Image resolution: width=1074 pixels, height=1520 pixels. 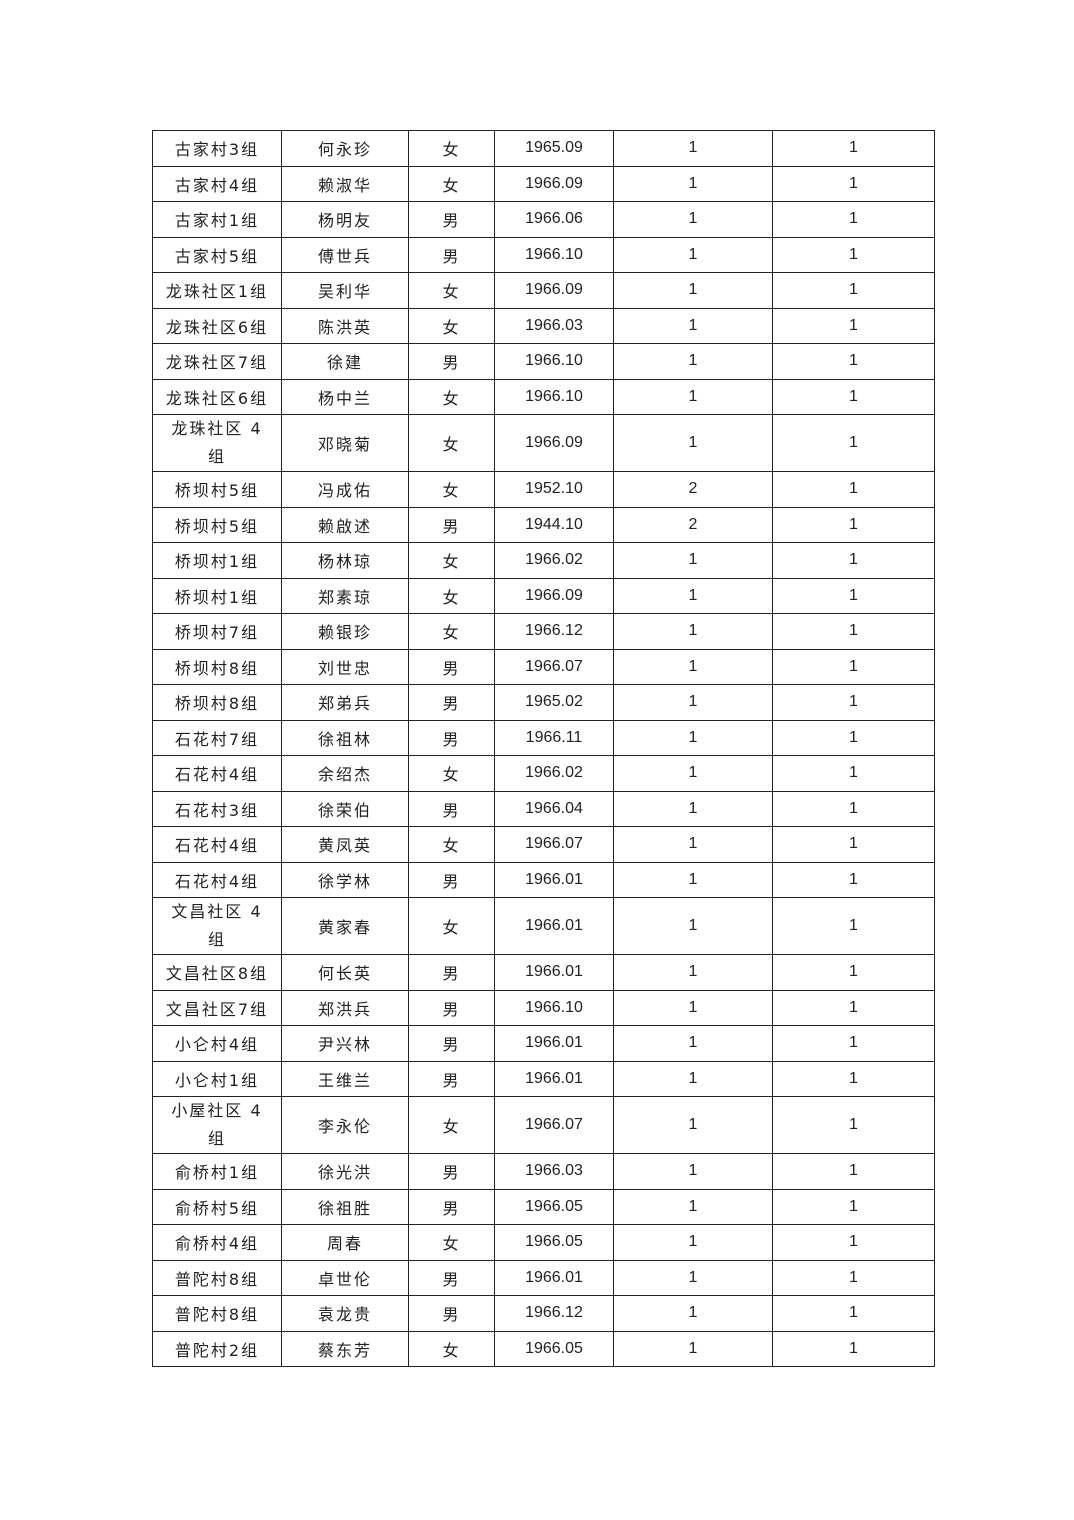 I want to click on name-cell: 黄家春, so click(x=345, y=926).